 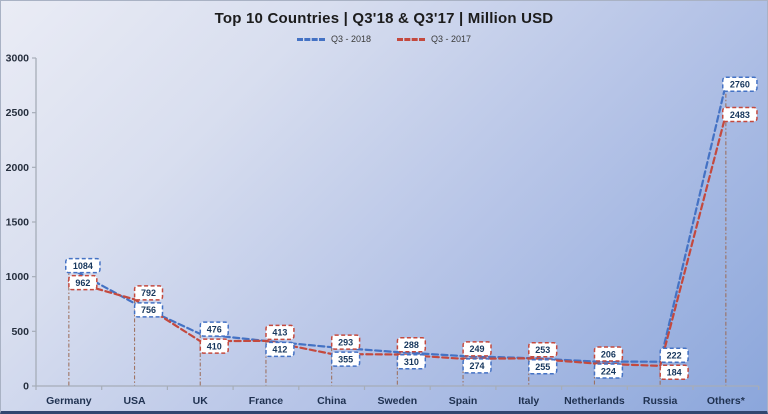 I want to click on x-category-label: UK, so click(x=201, y=401).